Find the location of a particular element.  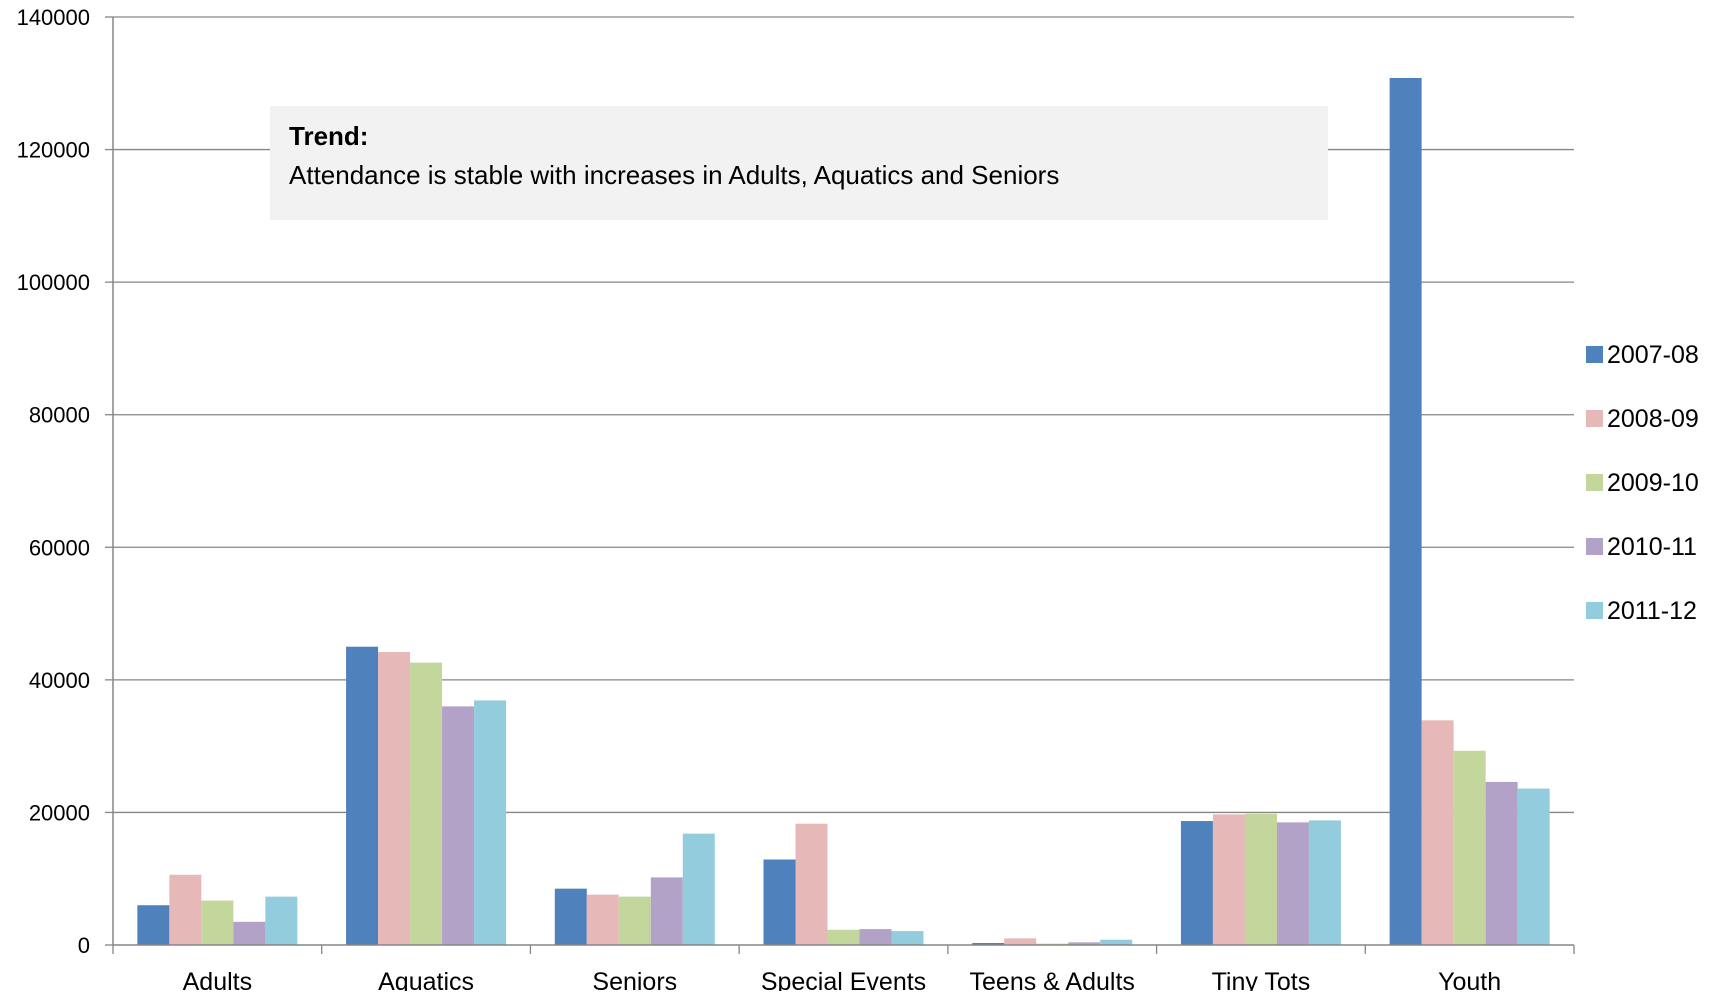

bar-2007-08-special-events is located at coordinates (779, 902).